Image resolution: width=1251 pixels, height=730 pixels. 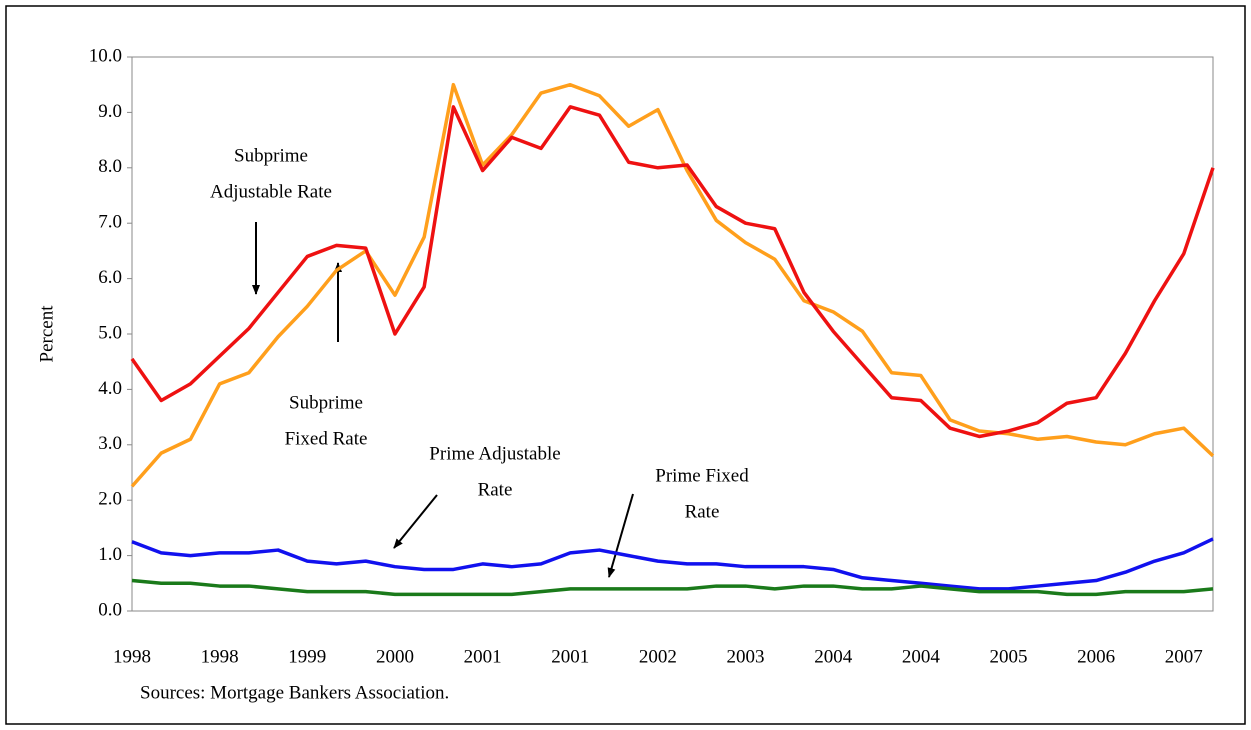 What do you see at coordinates (702, 475) in the screenshot?
I see `annotation: Prime Fixed` at bounding box center [702, 475].